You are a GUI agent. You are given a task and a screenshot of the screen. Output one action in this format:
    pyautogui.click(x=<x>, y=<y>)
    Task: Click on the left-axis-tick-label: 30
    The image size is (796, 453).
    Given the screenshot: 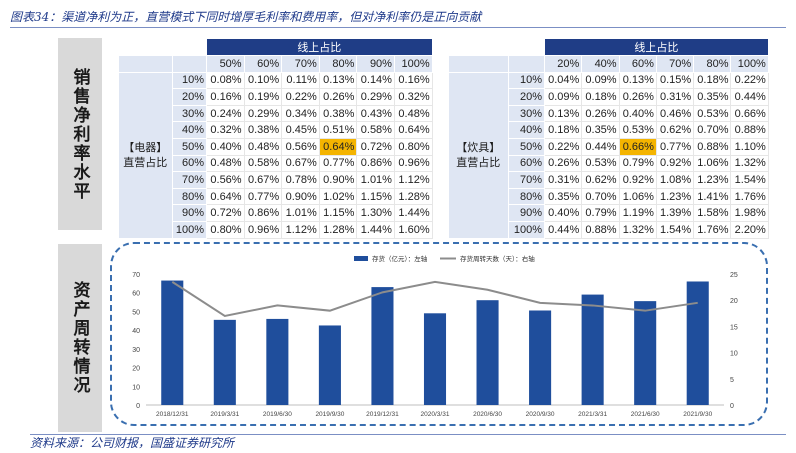 What is the action you would take?
    pyautogui.click(x=136, y=350)
    